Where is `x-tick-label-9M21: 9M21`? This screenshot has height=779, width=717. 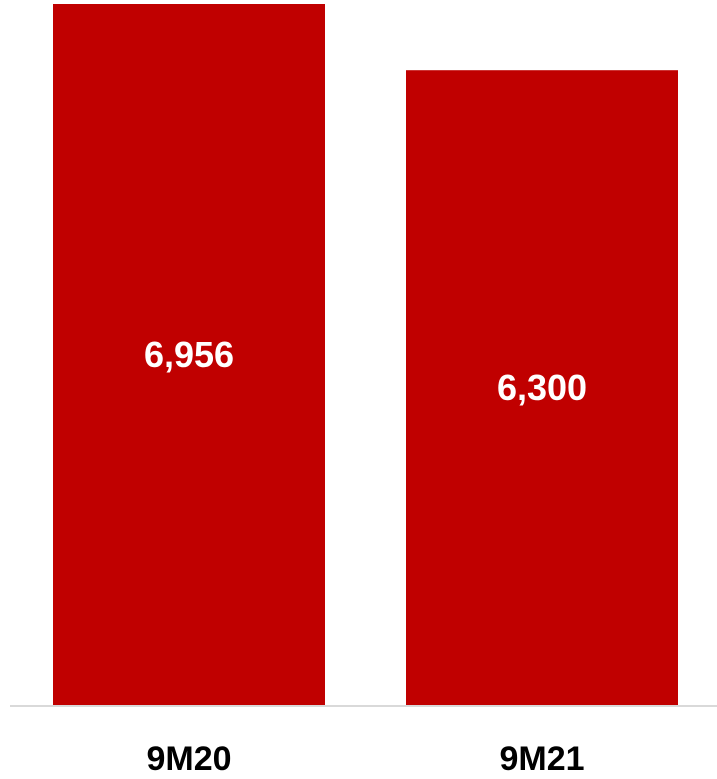
x-tick-label-9M21: 9M21 is located at coordinates (541, 759).